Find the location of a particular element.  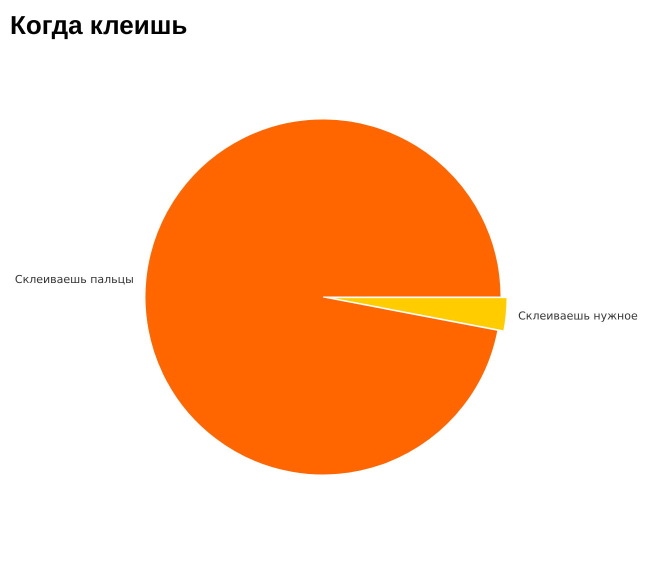

slice-label: Склеиваешь нужное is located at coordinates (578, 315).